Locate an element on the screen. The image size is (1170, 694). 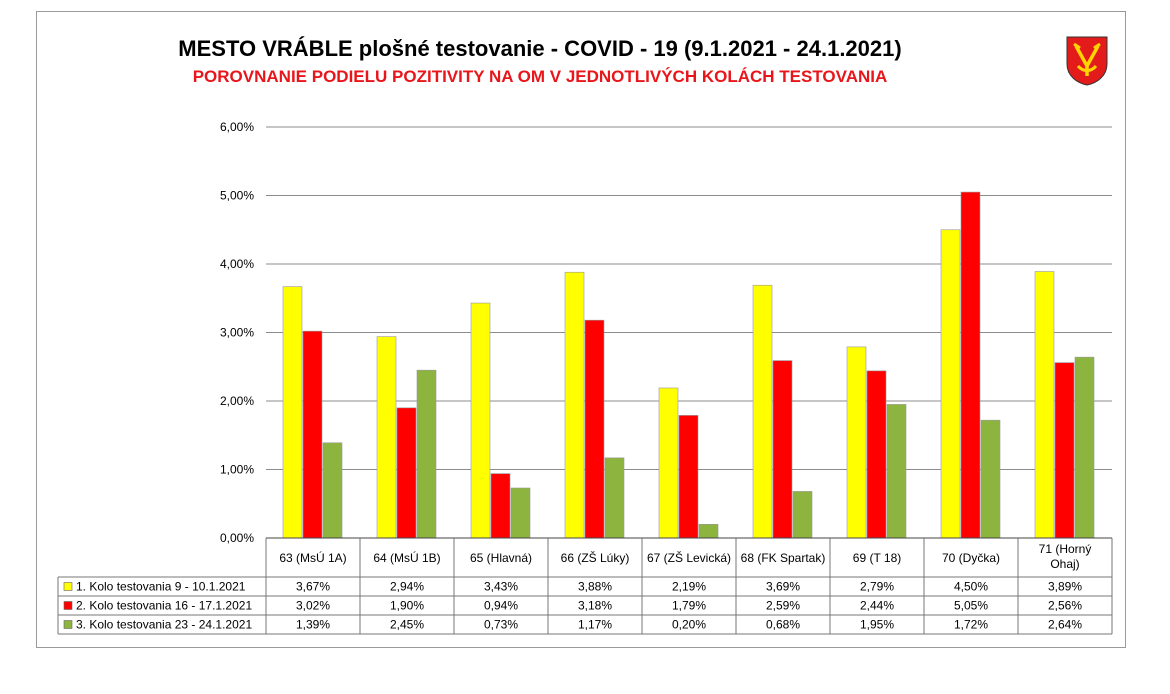
bar-s1-c5 is located at coordinates (668, 463).